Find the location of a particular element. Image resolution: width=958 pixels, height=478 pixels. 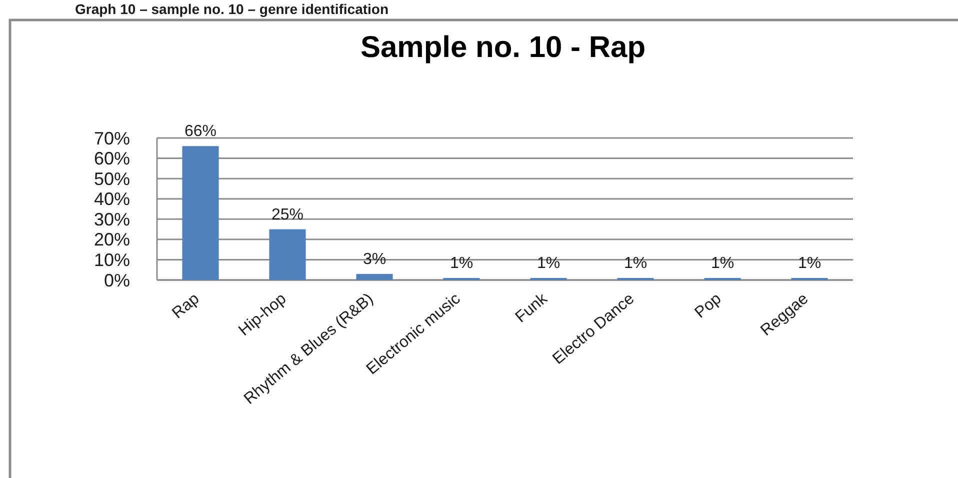

data-label: 25% is located at coordinates (287, 215).